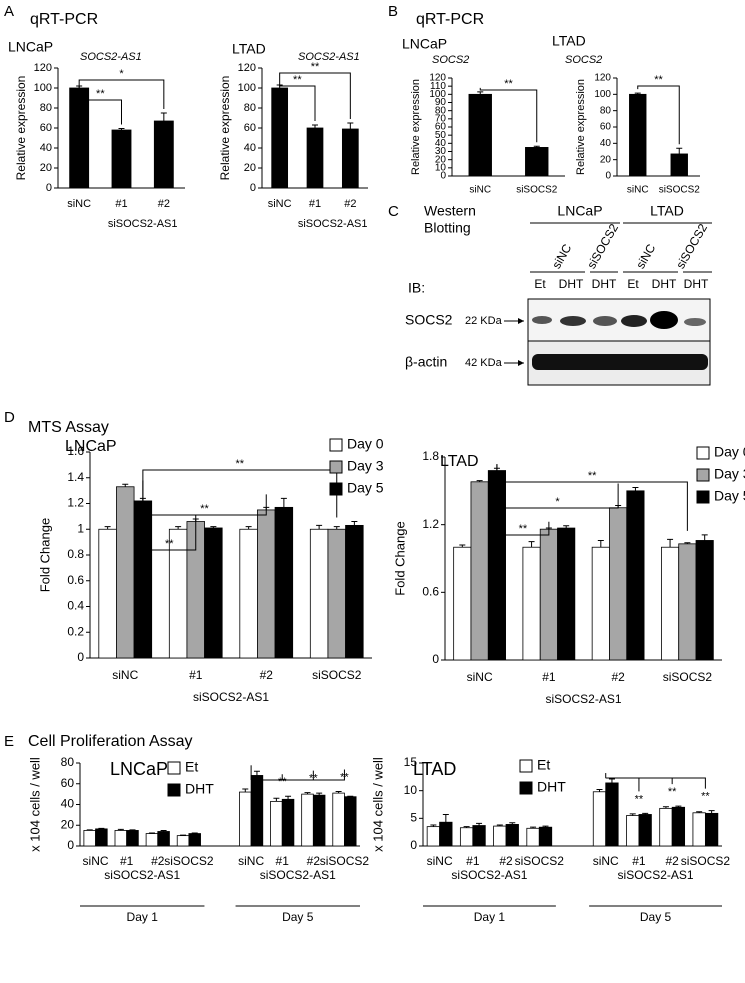 The image size is (745, 983). Describe the element at coordinates (393, 11) in the screenshot. I see `panel-letter: B` at that location.